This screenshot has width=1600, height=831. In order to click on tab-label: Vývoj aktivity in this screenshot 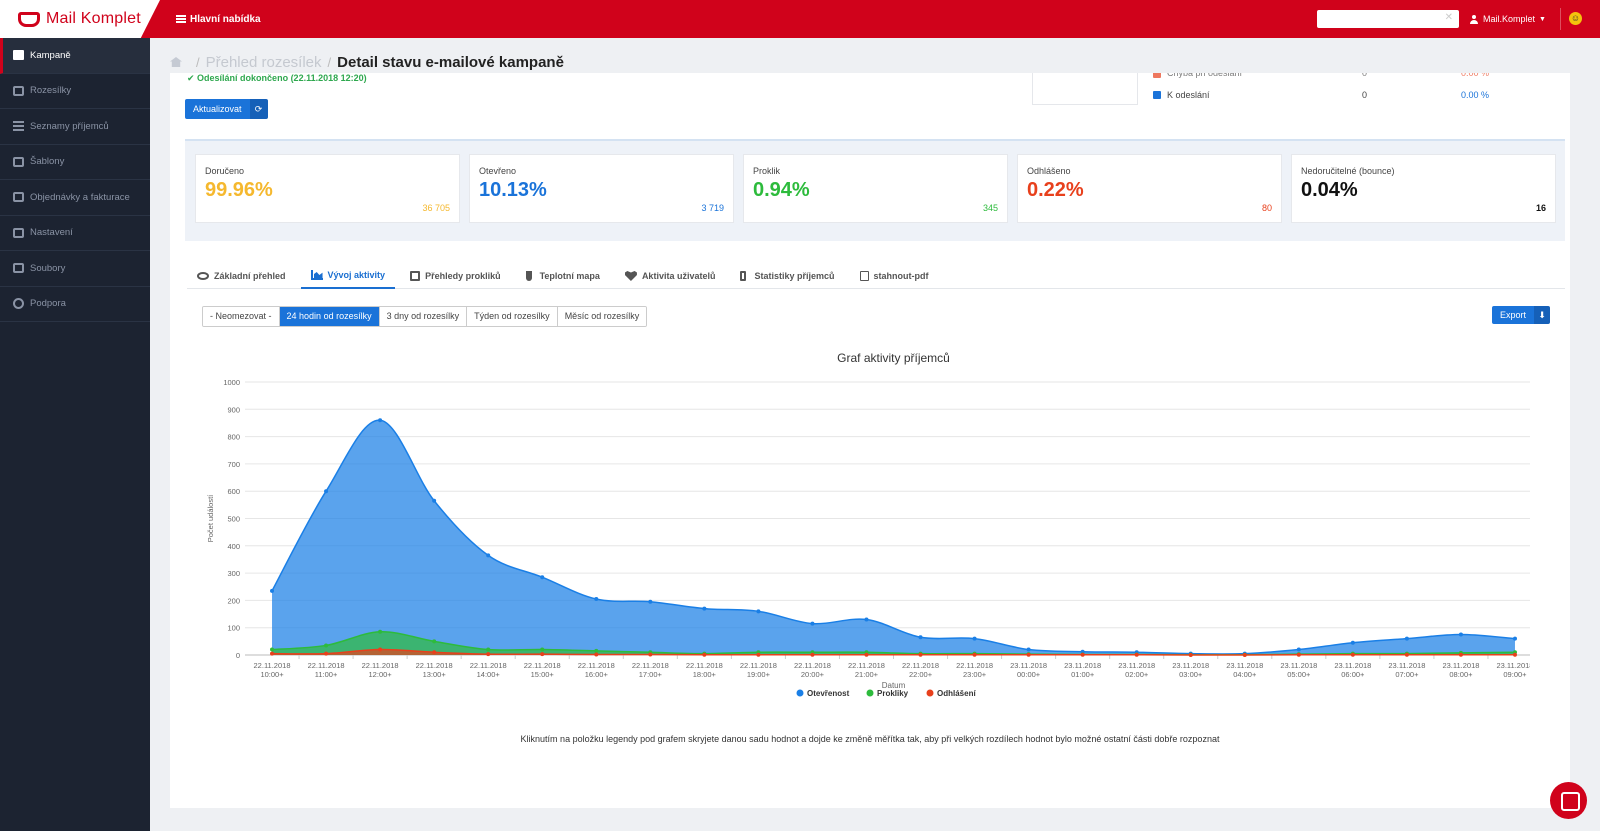, I will do `click(356, 275)`.